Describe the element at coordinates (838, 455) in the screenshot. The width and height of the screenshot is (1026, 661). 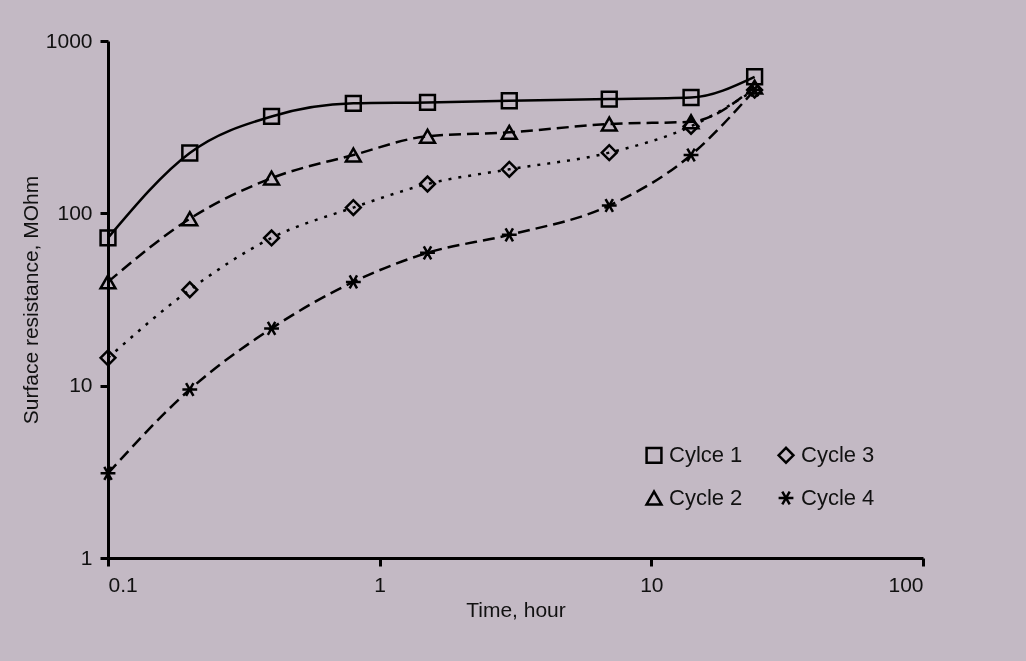
I see `legend-label: Cycle 3` at that location.